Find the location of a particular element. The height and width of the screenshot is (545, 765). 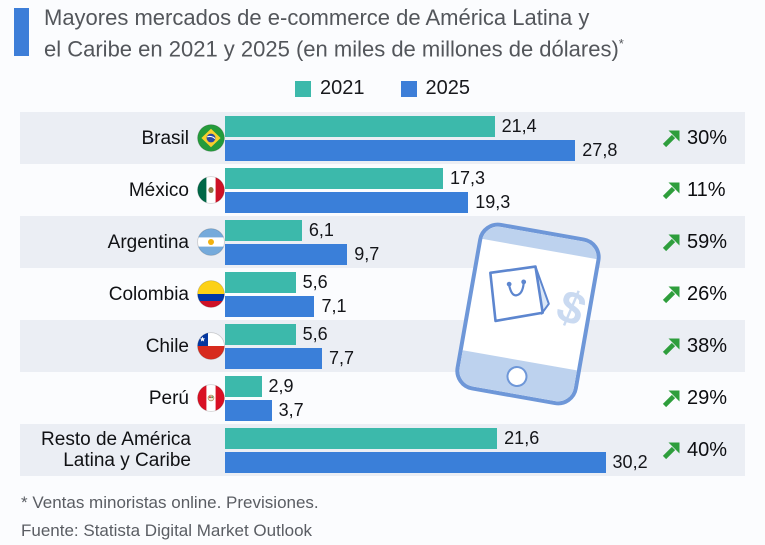

row-label-argentina: Argentina is located at coordinates (122, 242).